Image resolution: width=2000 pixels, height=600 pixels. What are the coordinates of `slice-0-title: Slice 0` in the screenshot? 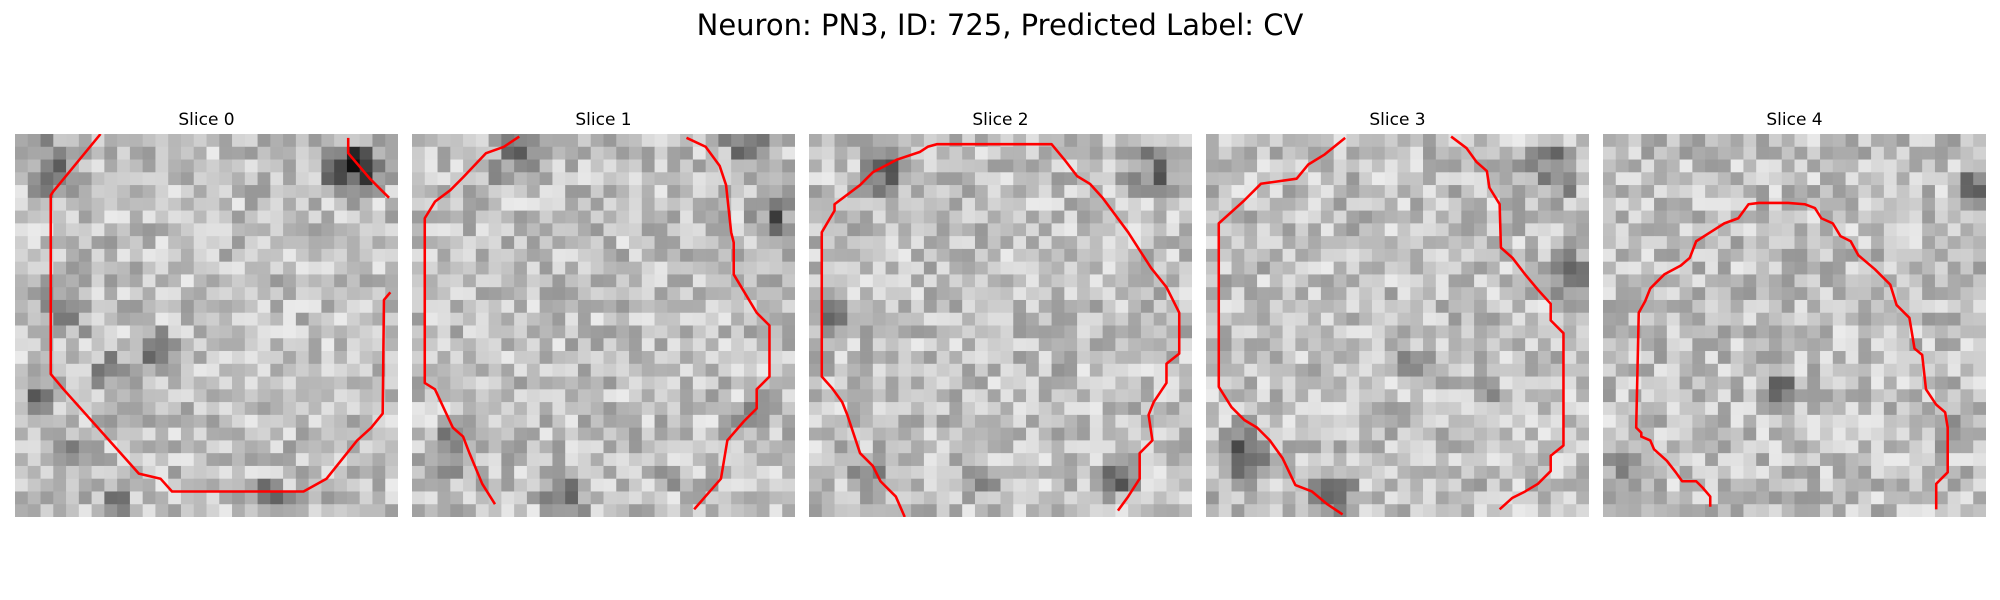 It's located at (206, 120).